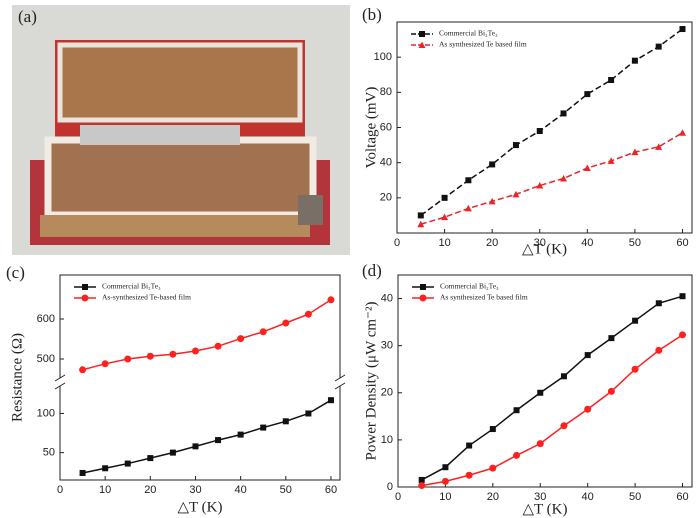 The height and width of the screenshot is (518, 696). Describe the element at coordinates (483, 44) in the screenshot. I see `legend-label: As synthesized Te based film` at that location.